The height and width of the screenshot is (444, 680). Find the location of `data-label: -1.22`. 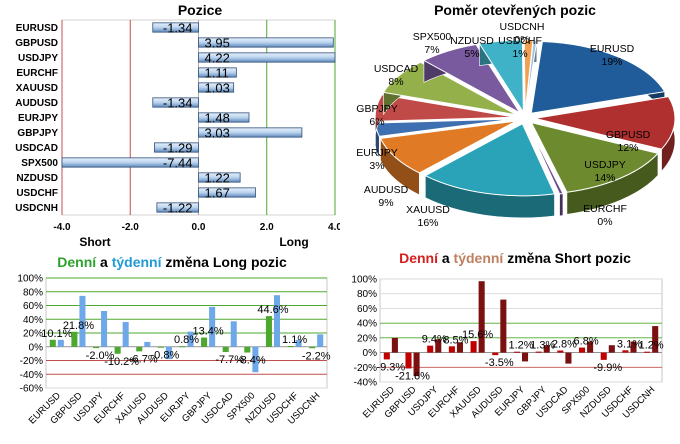

data-label: -1.22 is located at coordinates (178, 208).